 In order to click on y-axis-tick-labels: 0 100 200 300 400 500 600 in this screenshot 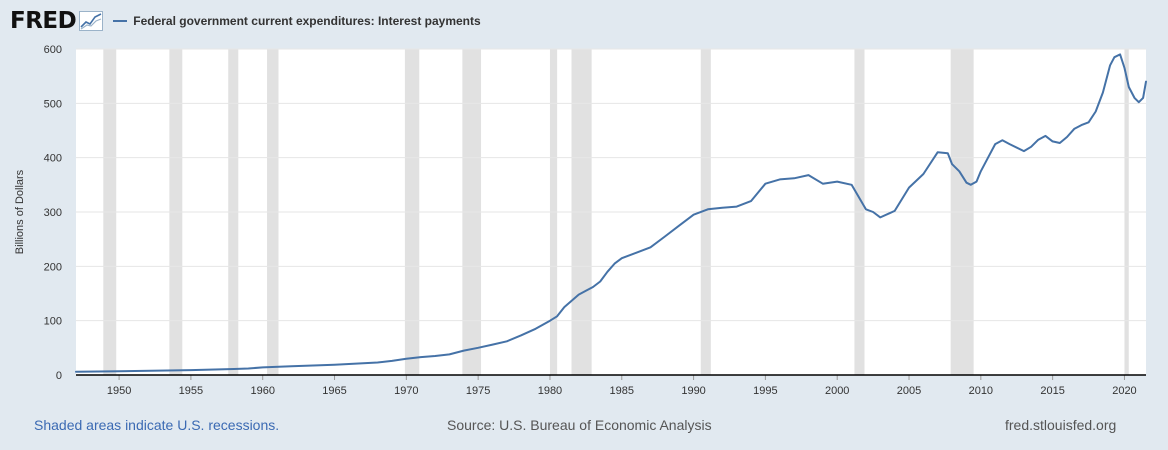, I will do `click(53, 213)`.